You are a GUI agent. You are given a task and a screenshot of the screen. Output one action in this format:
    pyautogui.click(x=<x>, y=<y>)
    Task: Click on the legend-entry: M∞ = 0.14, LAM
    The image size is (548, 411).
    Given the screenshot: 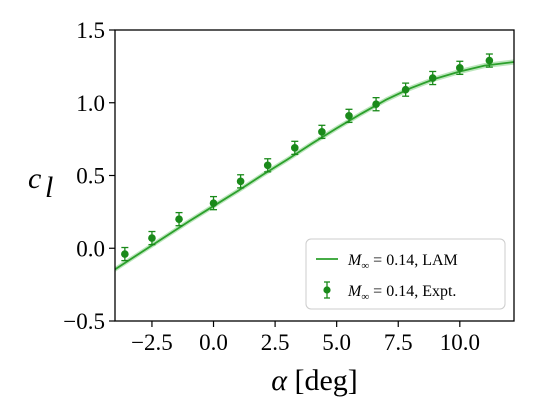 What is the action you would take?
    pyautogui.click(x=387, y=262)
    